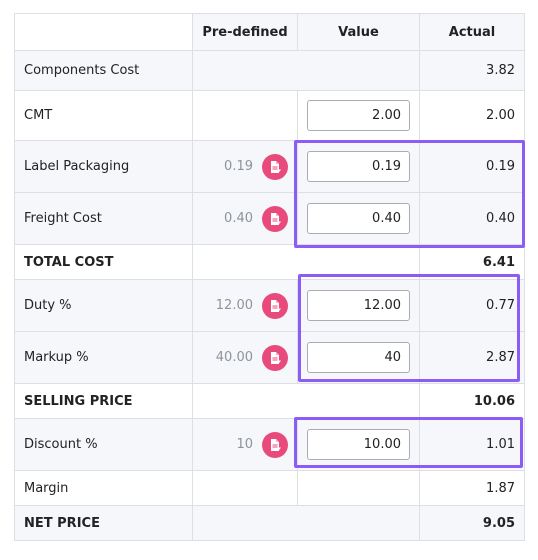  What do you see at coordinates (472, 32) in the screenshot?
I see `header-actual: Actual` at bounding box center [472, 32].